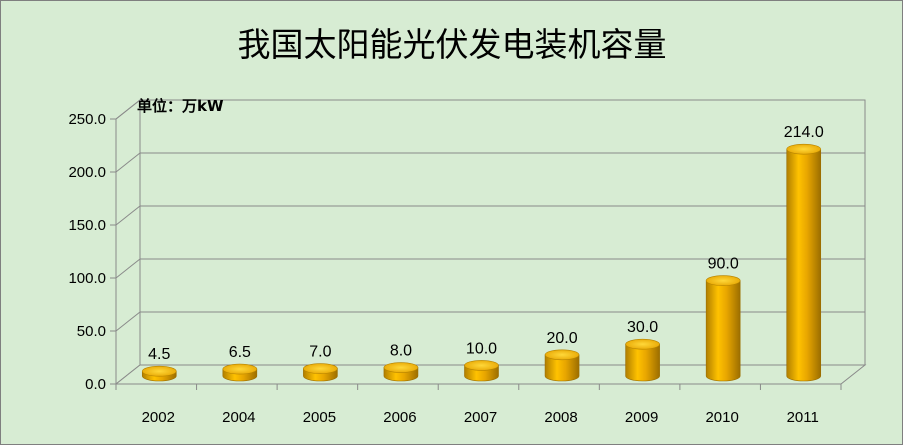  What do you see at coordinates (158, 417) in the screenshot?
I see `x-tick-label: 2002` at bounding box center [158, 417].